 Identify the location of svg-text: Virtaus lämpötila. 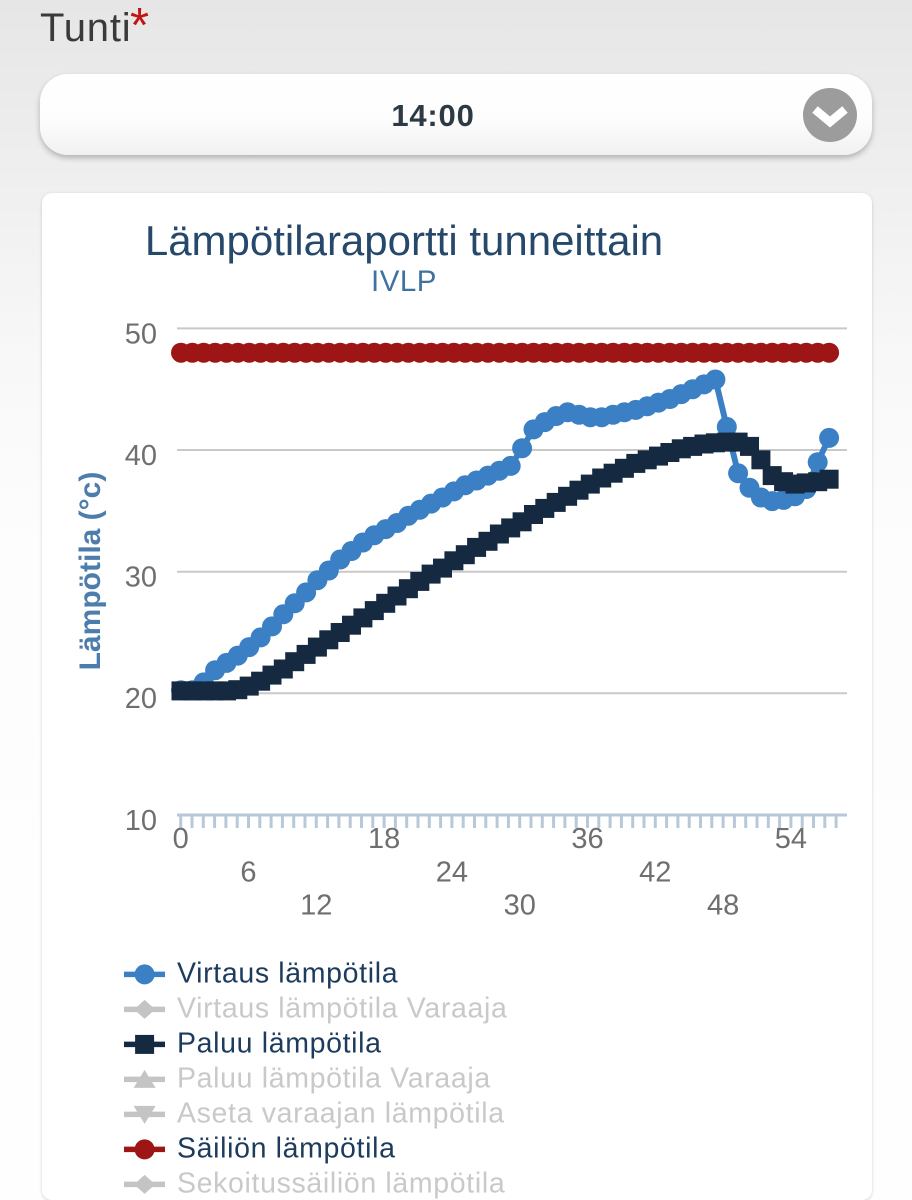
(287, 973).